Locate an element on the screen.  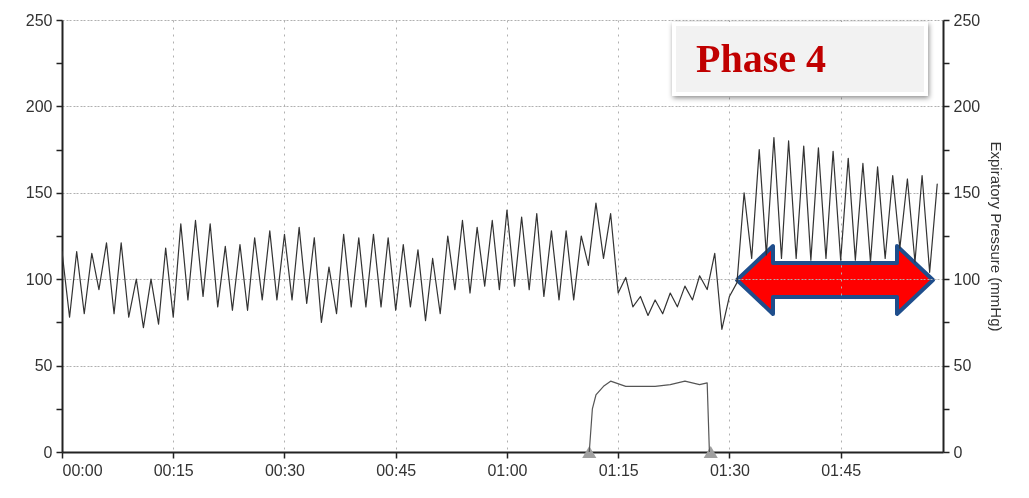
y2-tick-label: 100 is located at coordinates (967, 279).